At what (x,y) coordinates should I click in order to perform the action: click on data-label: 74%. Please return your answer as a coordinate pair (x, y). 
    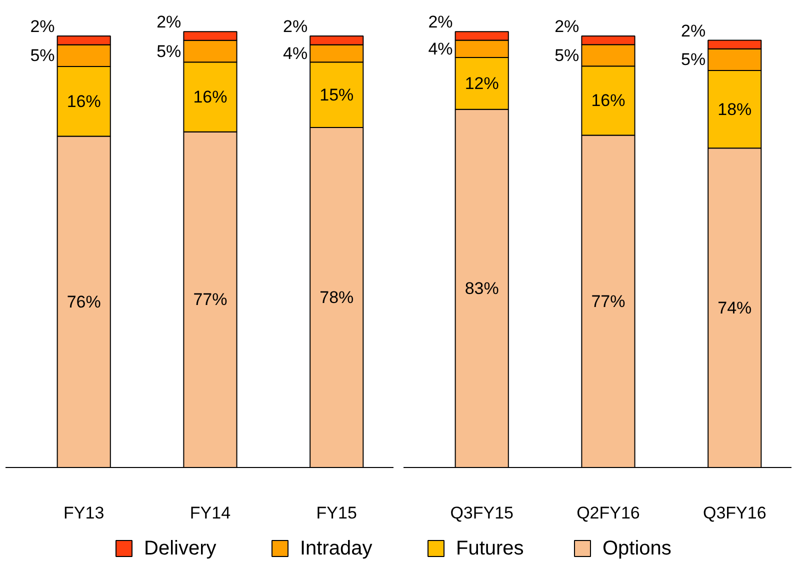
    Looking at the image, I should click on (735, 308).